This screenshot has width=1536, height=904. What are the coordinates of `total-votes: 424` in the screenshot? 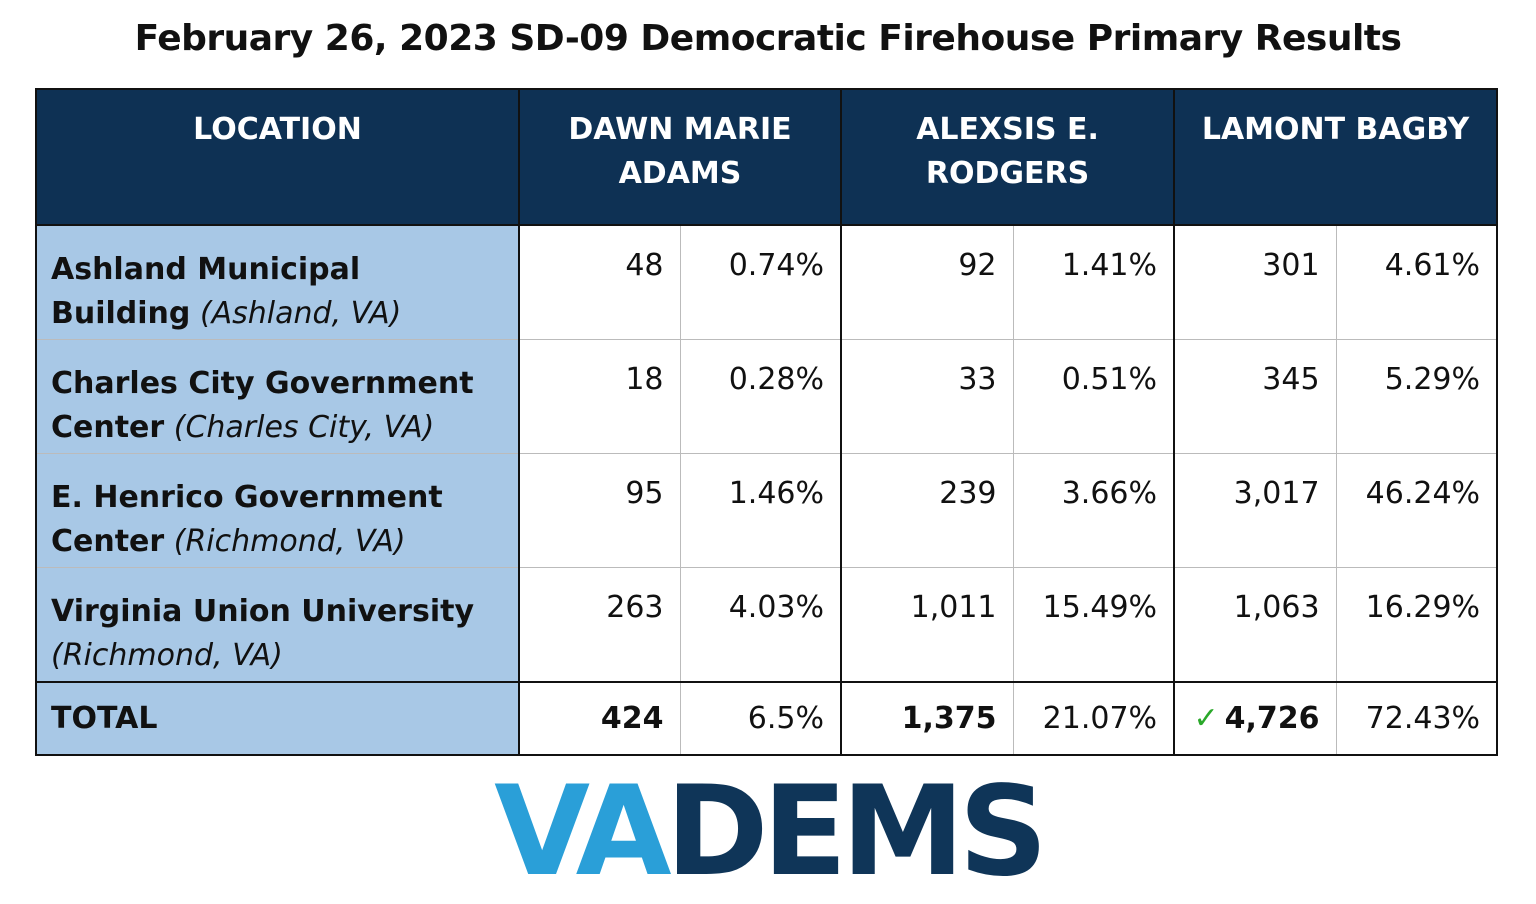 It's located at (599, 718).